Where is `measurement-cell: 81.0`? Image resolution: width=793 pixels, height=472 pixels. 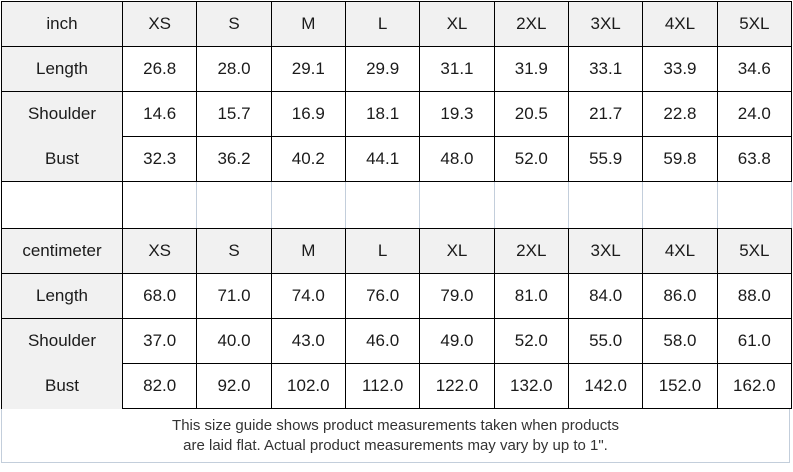
measurement-cell: 81.0 is located at coordinates (531, 296).